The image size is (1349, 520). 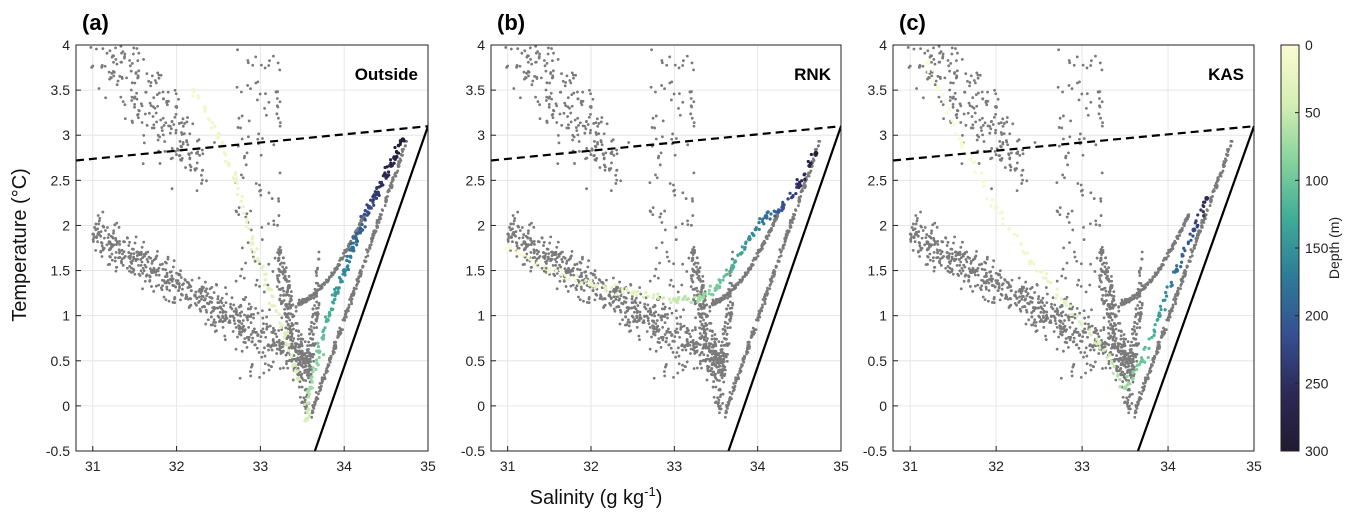 I want to click on y-tick-label: -0.5, so click(x=58, y=451).